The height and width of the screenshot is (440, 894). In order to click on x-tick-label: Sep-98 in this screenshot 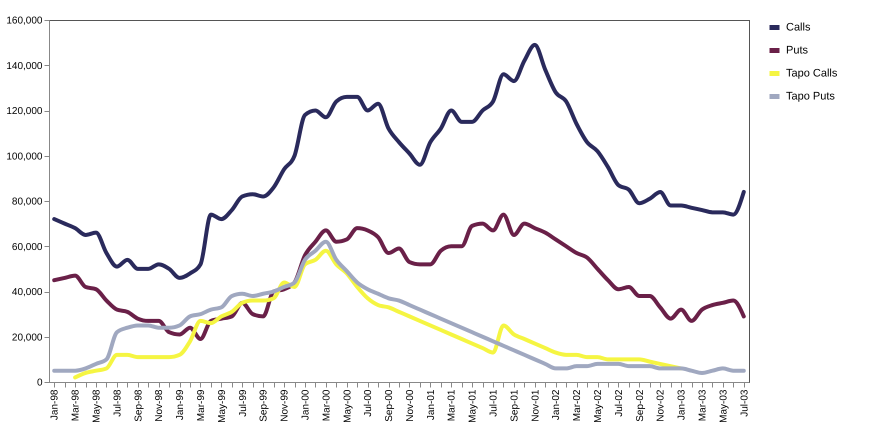, I will do `click(138, 405)`.